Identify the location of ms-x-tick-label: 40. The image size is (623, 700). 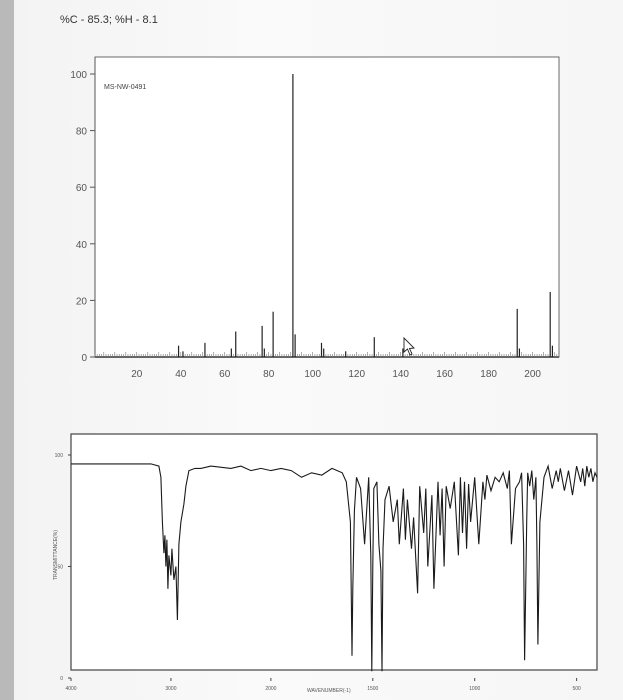
(181, 374).